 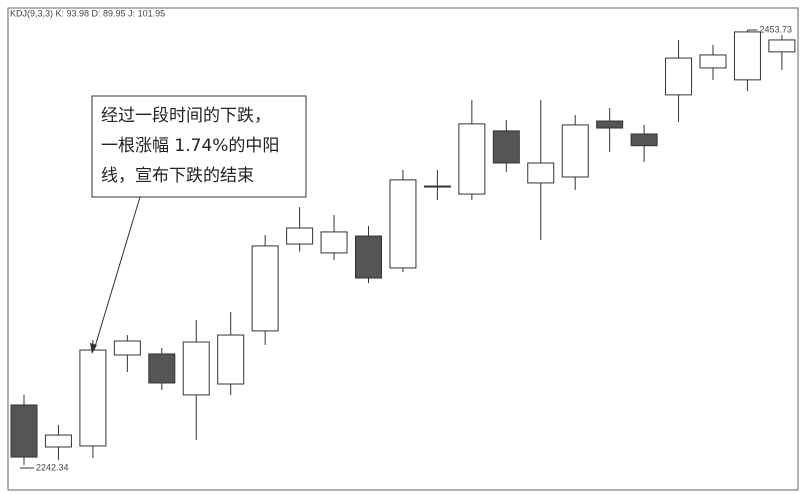 What do you see at coordinates (117, 273) in the screenshot?
I see `annotation-arrow` at bounding box center [117, 273].